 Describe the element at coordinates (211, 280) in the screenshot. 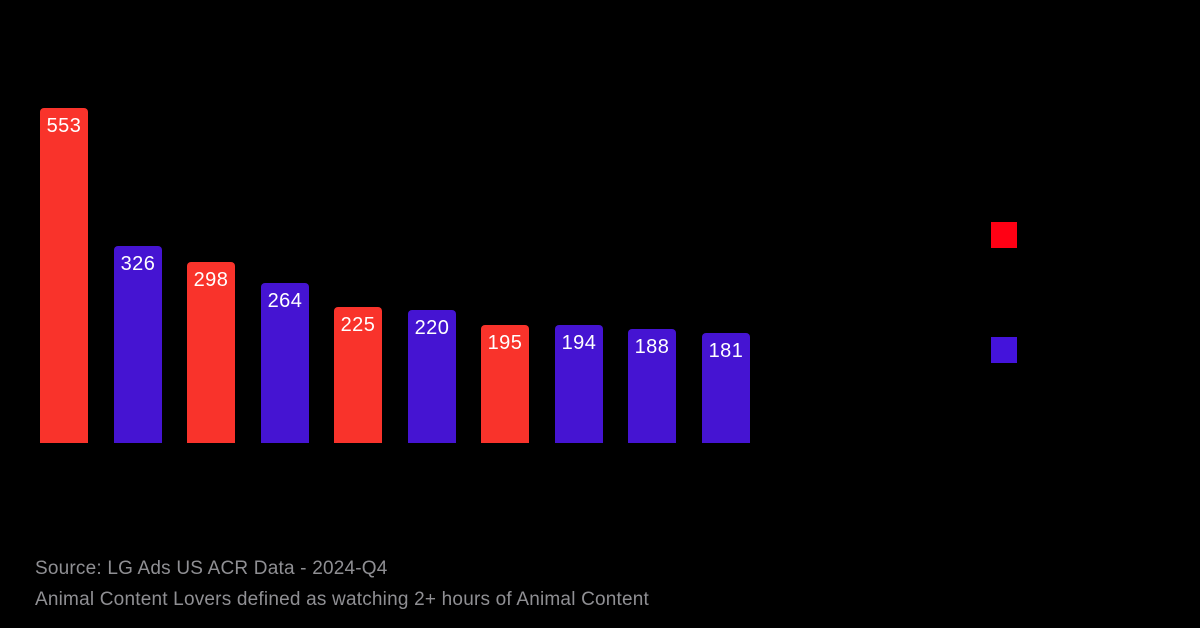

I see `bar-value-label: 298` at that location.